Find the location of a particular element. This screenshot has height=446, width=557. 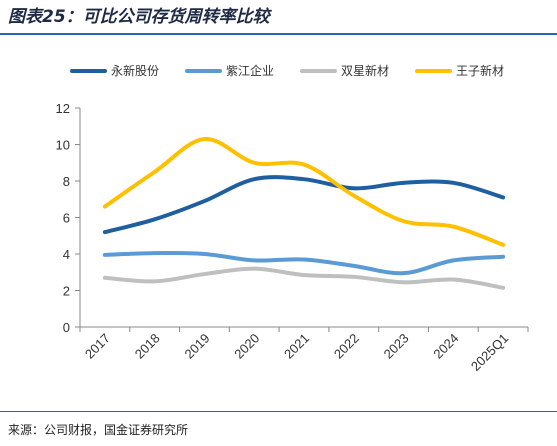

x-tick-label: 2017 is located at coordinates (97, 346).